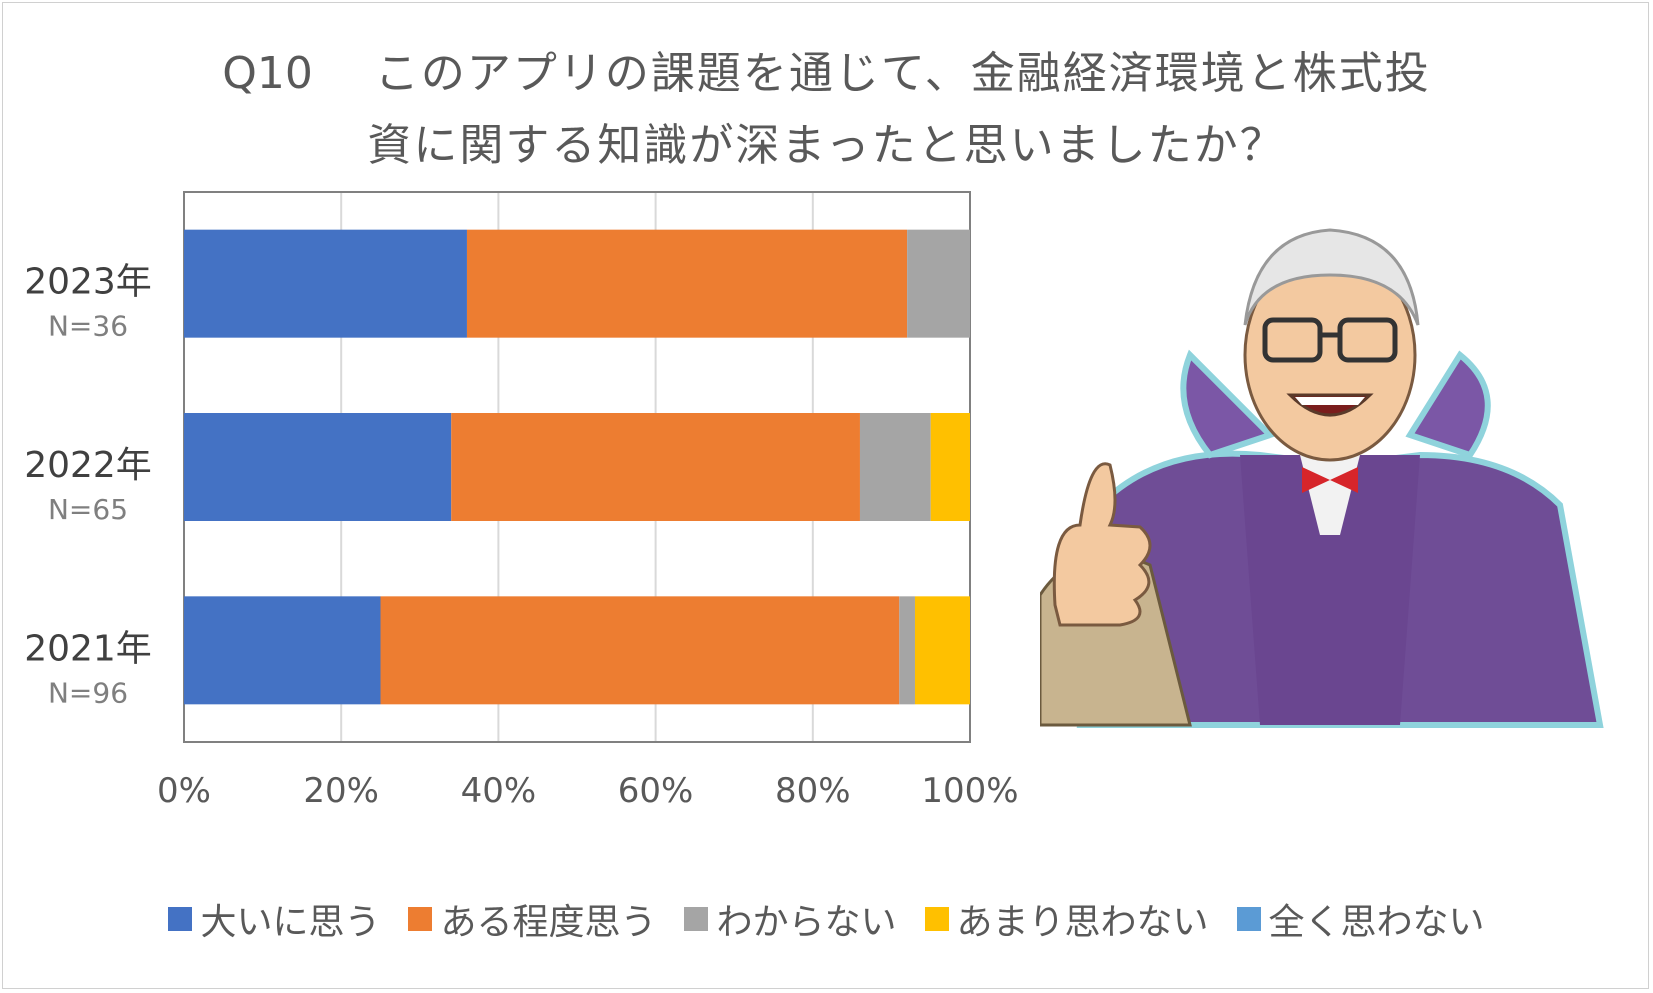 The image size is (1653, 993). I want to click on title-line-2: 資に関する知識が深まったと思いましたか？, so click(826, 146).